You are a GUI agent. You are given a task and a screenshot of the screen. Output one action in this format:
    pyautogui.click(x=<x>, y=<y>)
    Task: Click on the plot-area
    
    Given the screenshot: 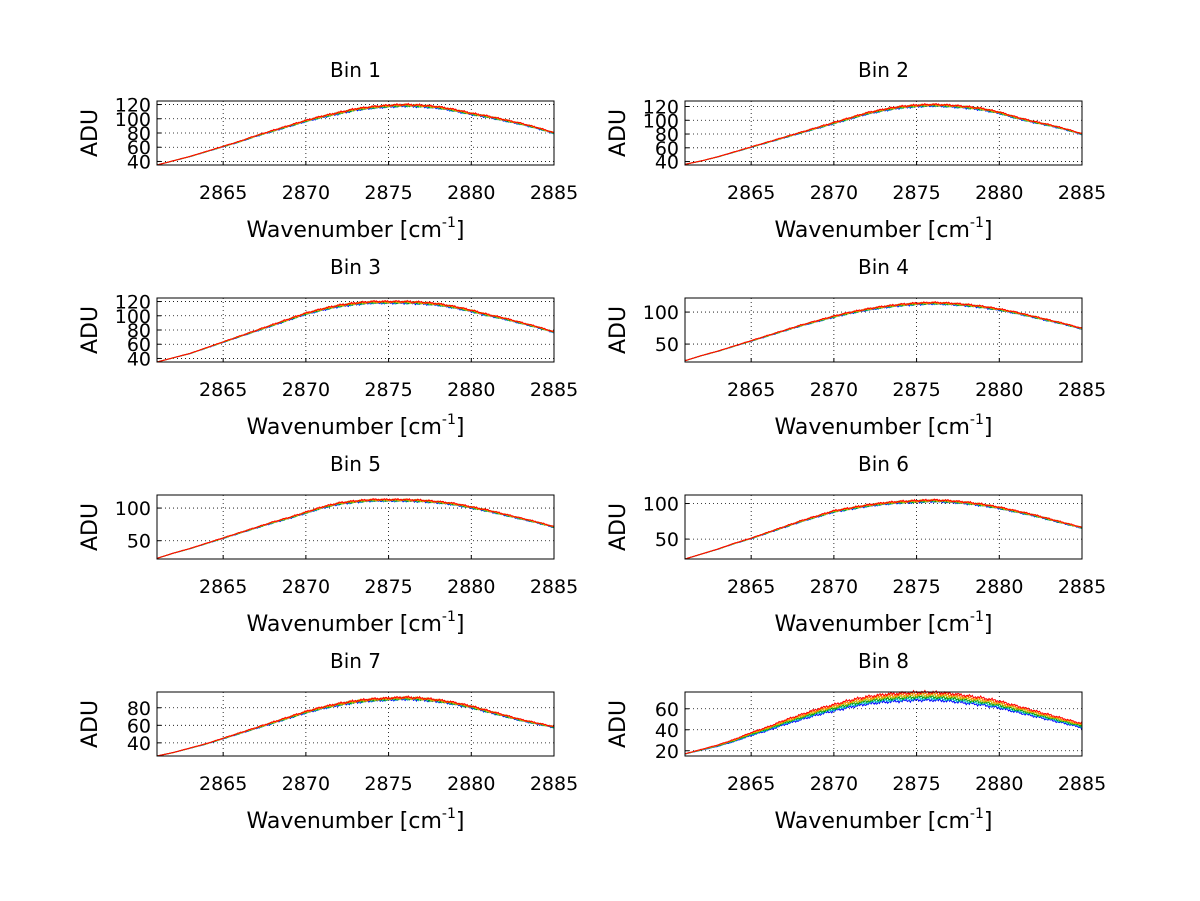 What is the action you would take?
    pyautogui.click(x=355, y=527)
    